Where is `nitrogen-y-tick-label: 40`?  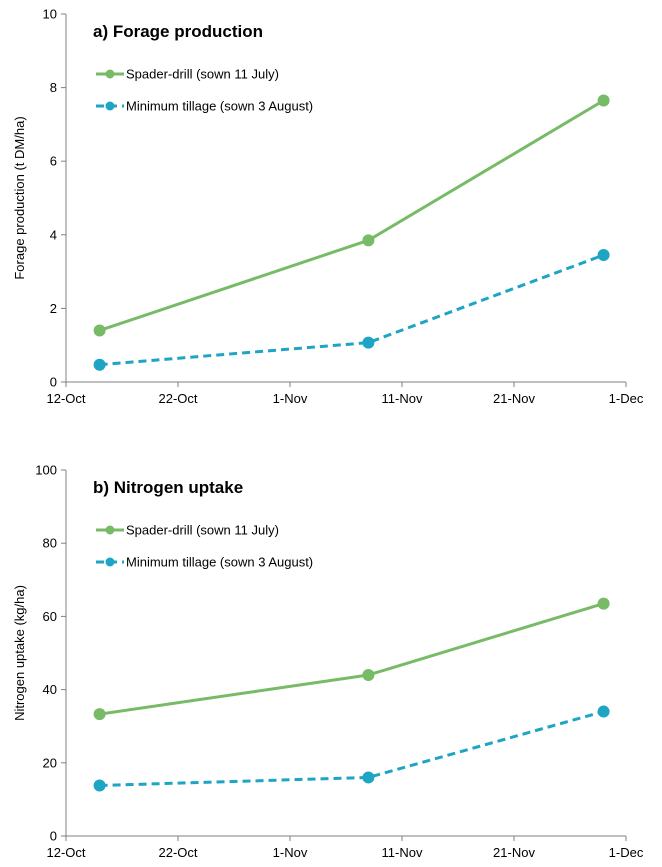
nitrogen-y-tick-label: 40 is located at coordinates (50, 689).